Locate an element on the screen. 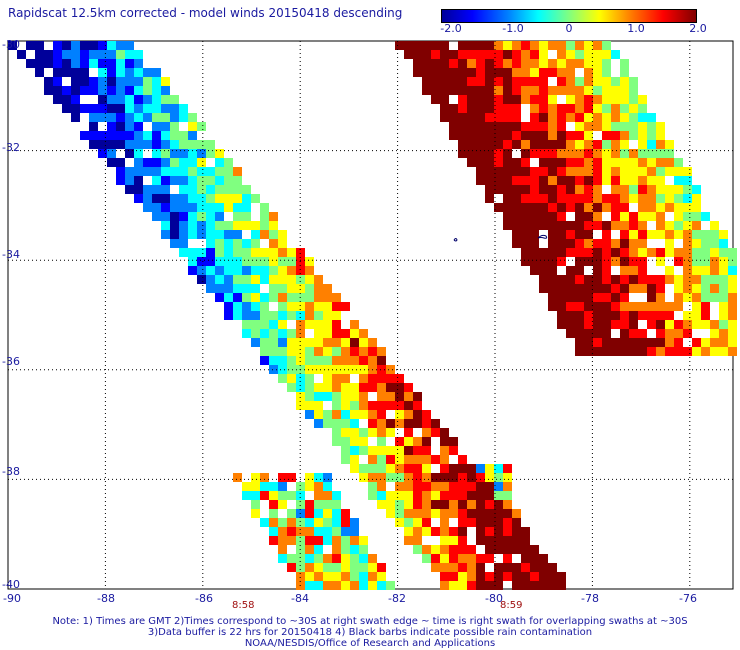 The width and height of the screenshot is (740, 650). lon-label: -84 is located at coordinates (300, 598).